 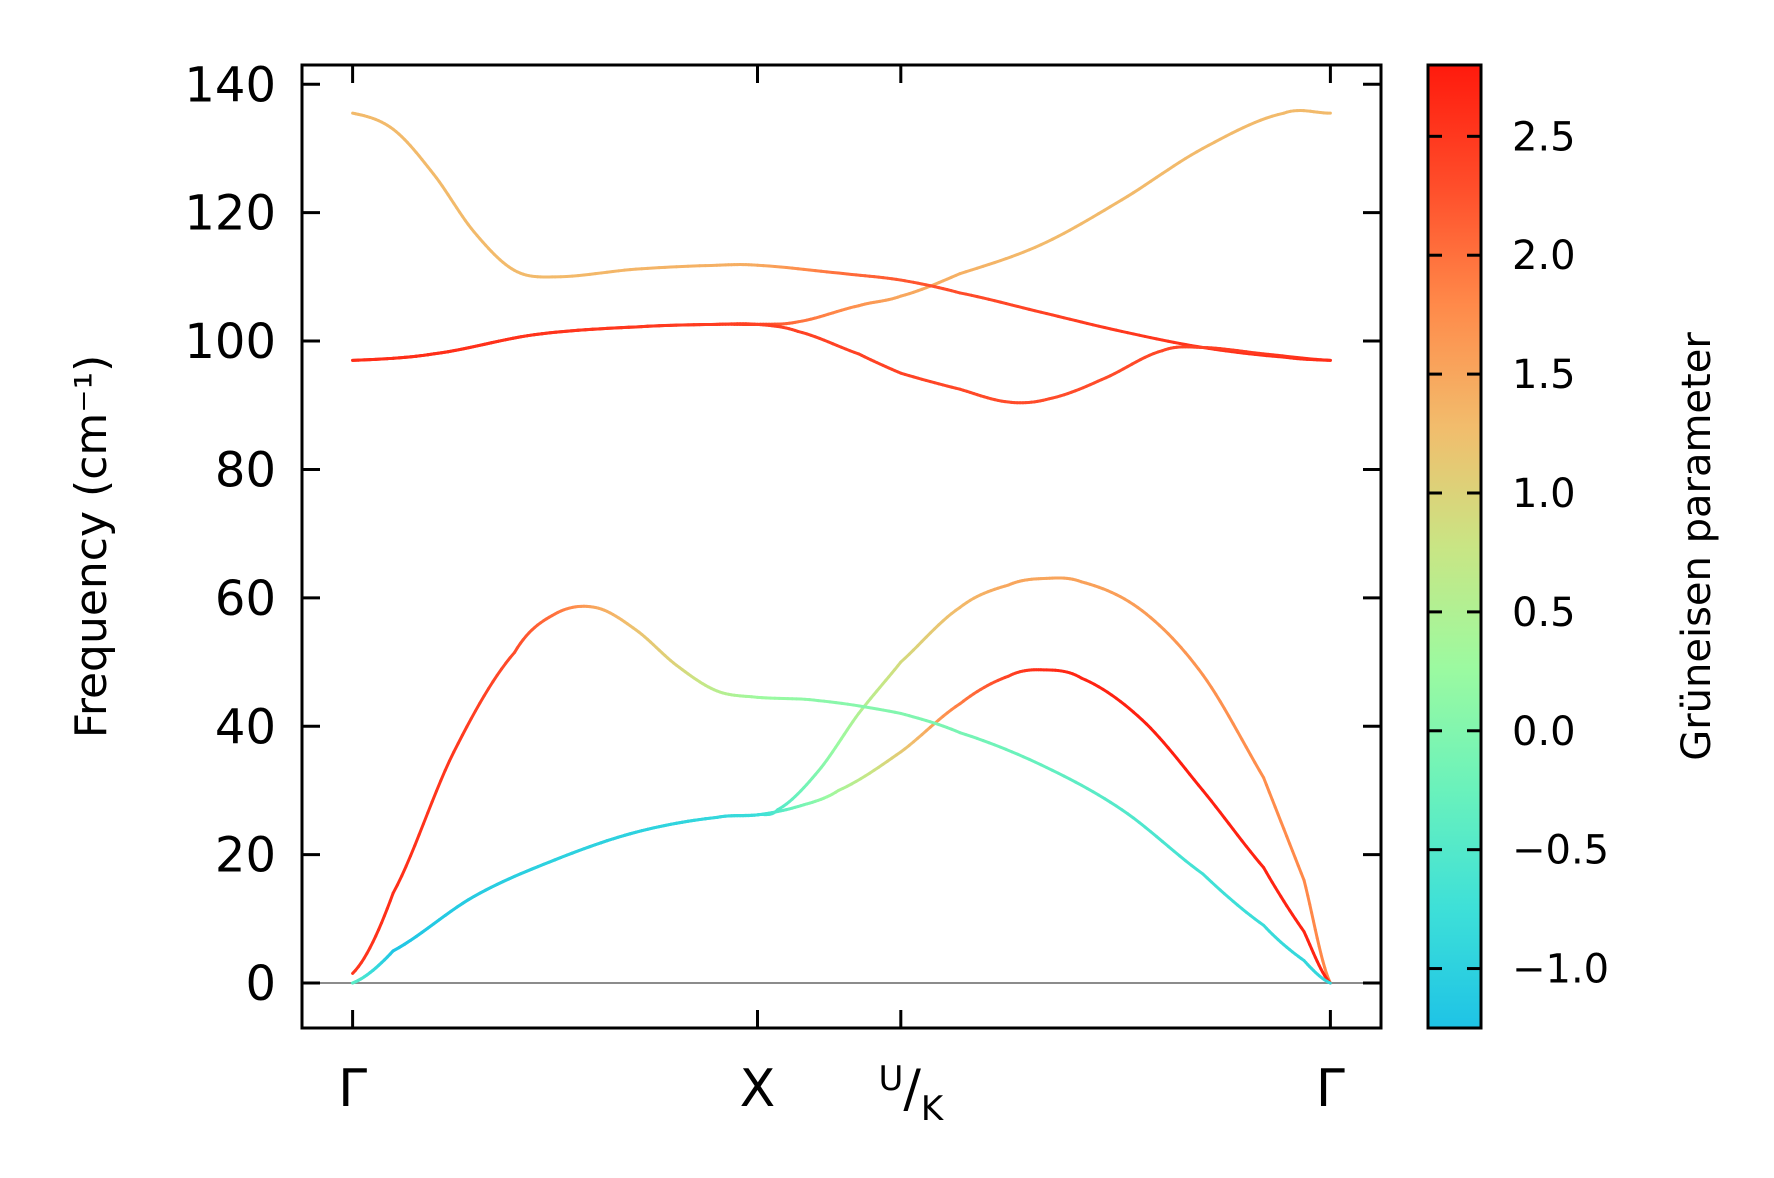 What do you see at coordinates (841, 363) in the screenshot?
I see `band-o3` at bounding box center [841, 363].